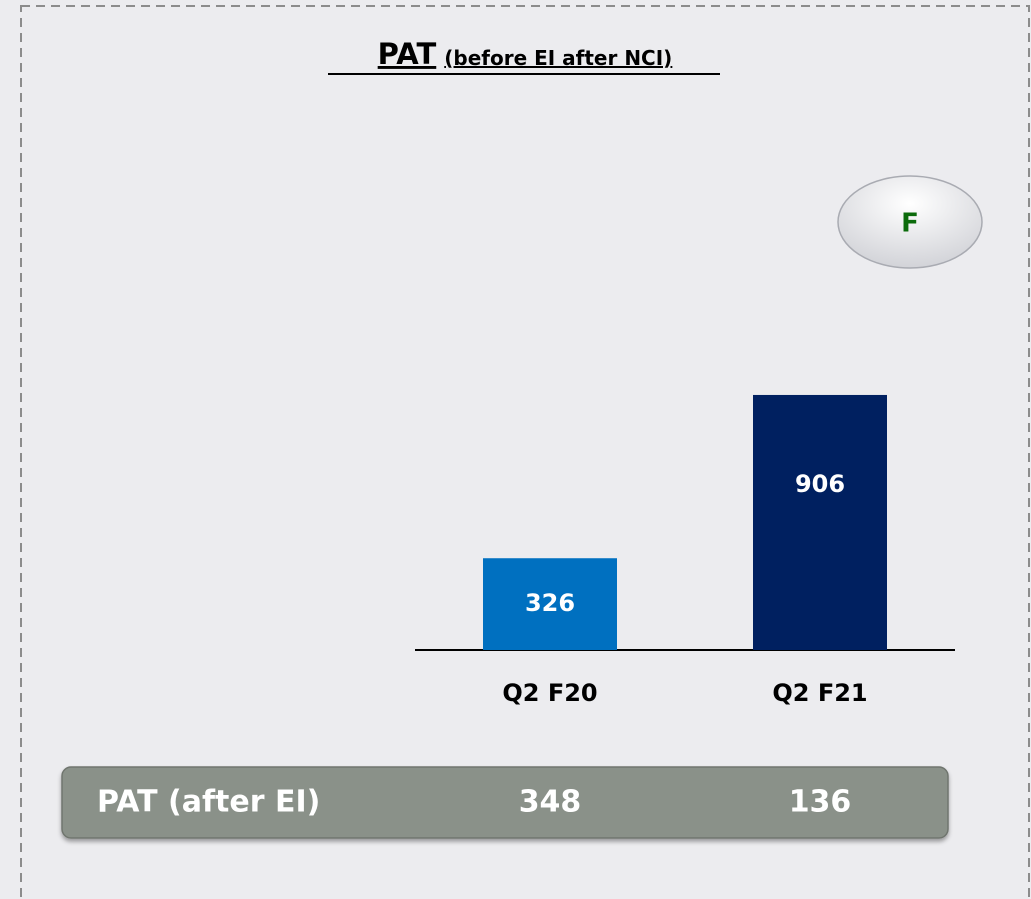 The width and height of the screenshot is (1031, 899). Describe the element at coordinates (820, 484) in the screenshot. I see `data-label: 906` at that location.